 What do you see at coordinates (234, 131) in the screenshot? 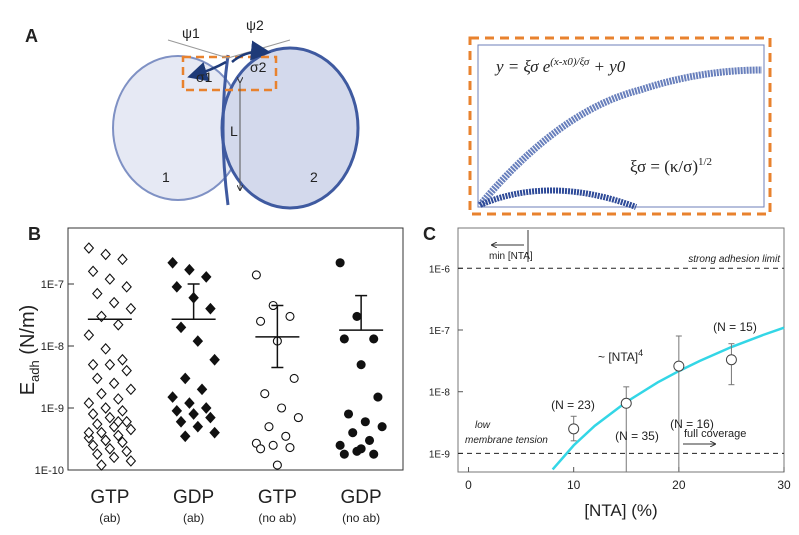
I see `label: L` at bounding box center [234, 131].